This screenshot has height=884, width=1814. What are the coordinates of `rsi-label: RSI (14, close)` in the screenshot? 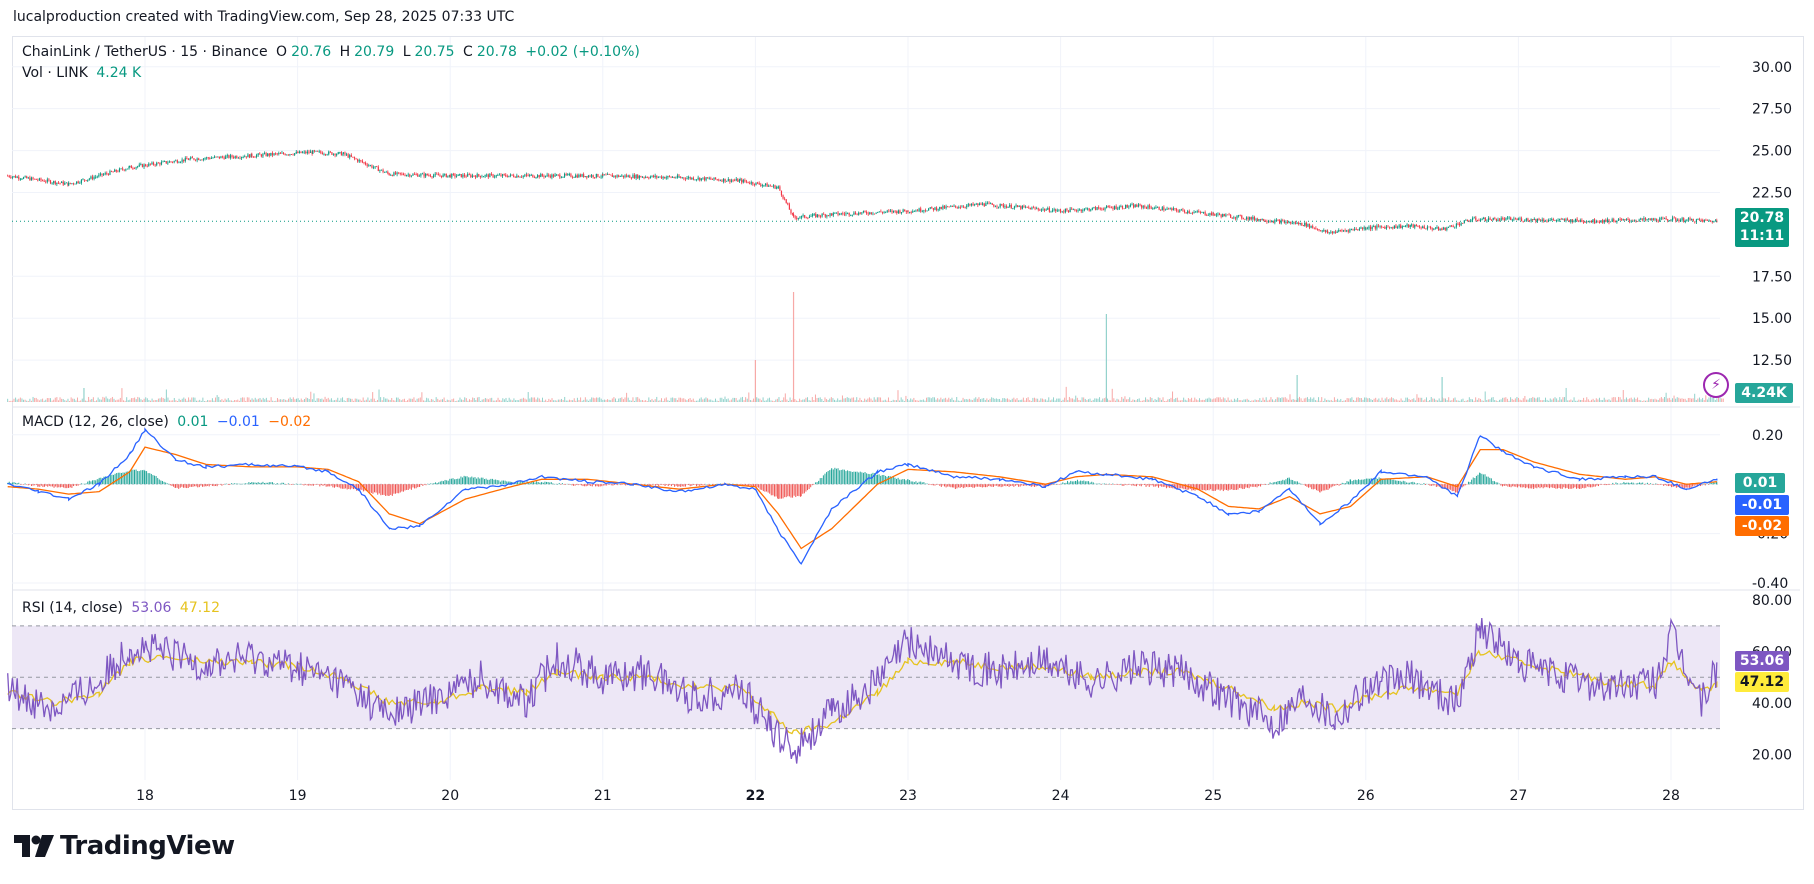 It's located at (72, 608).